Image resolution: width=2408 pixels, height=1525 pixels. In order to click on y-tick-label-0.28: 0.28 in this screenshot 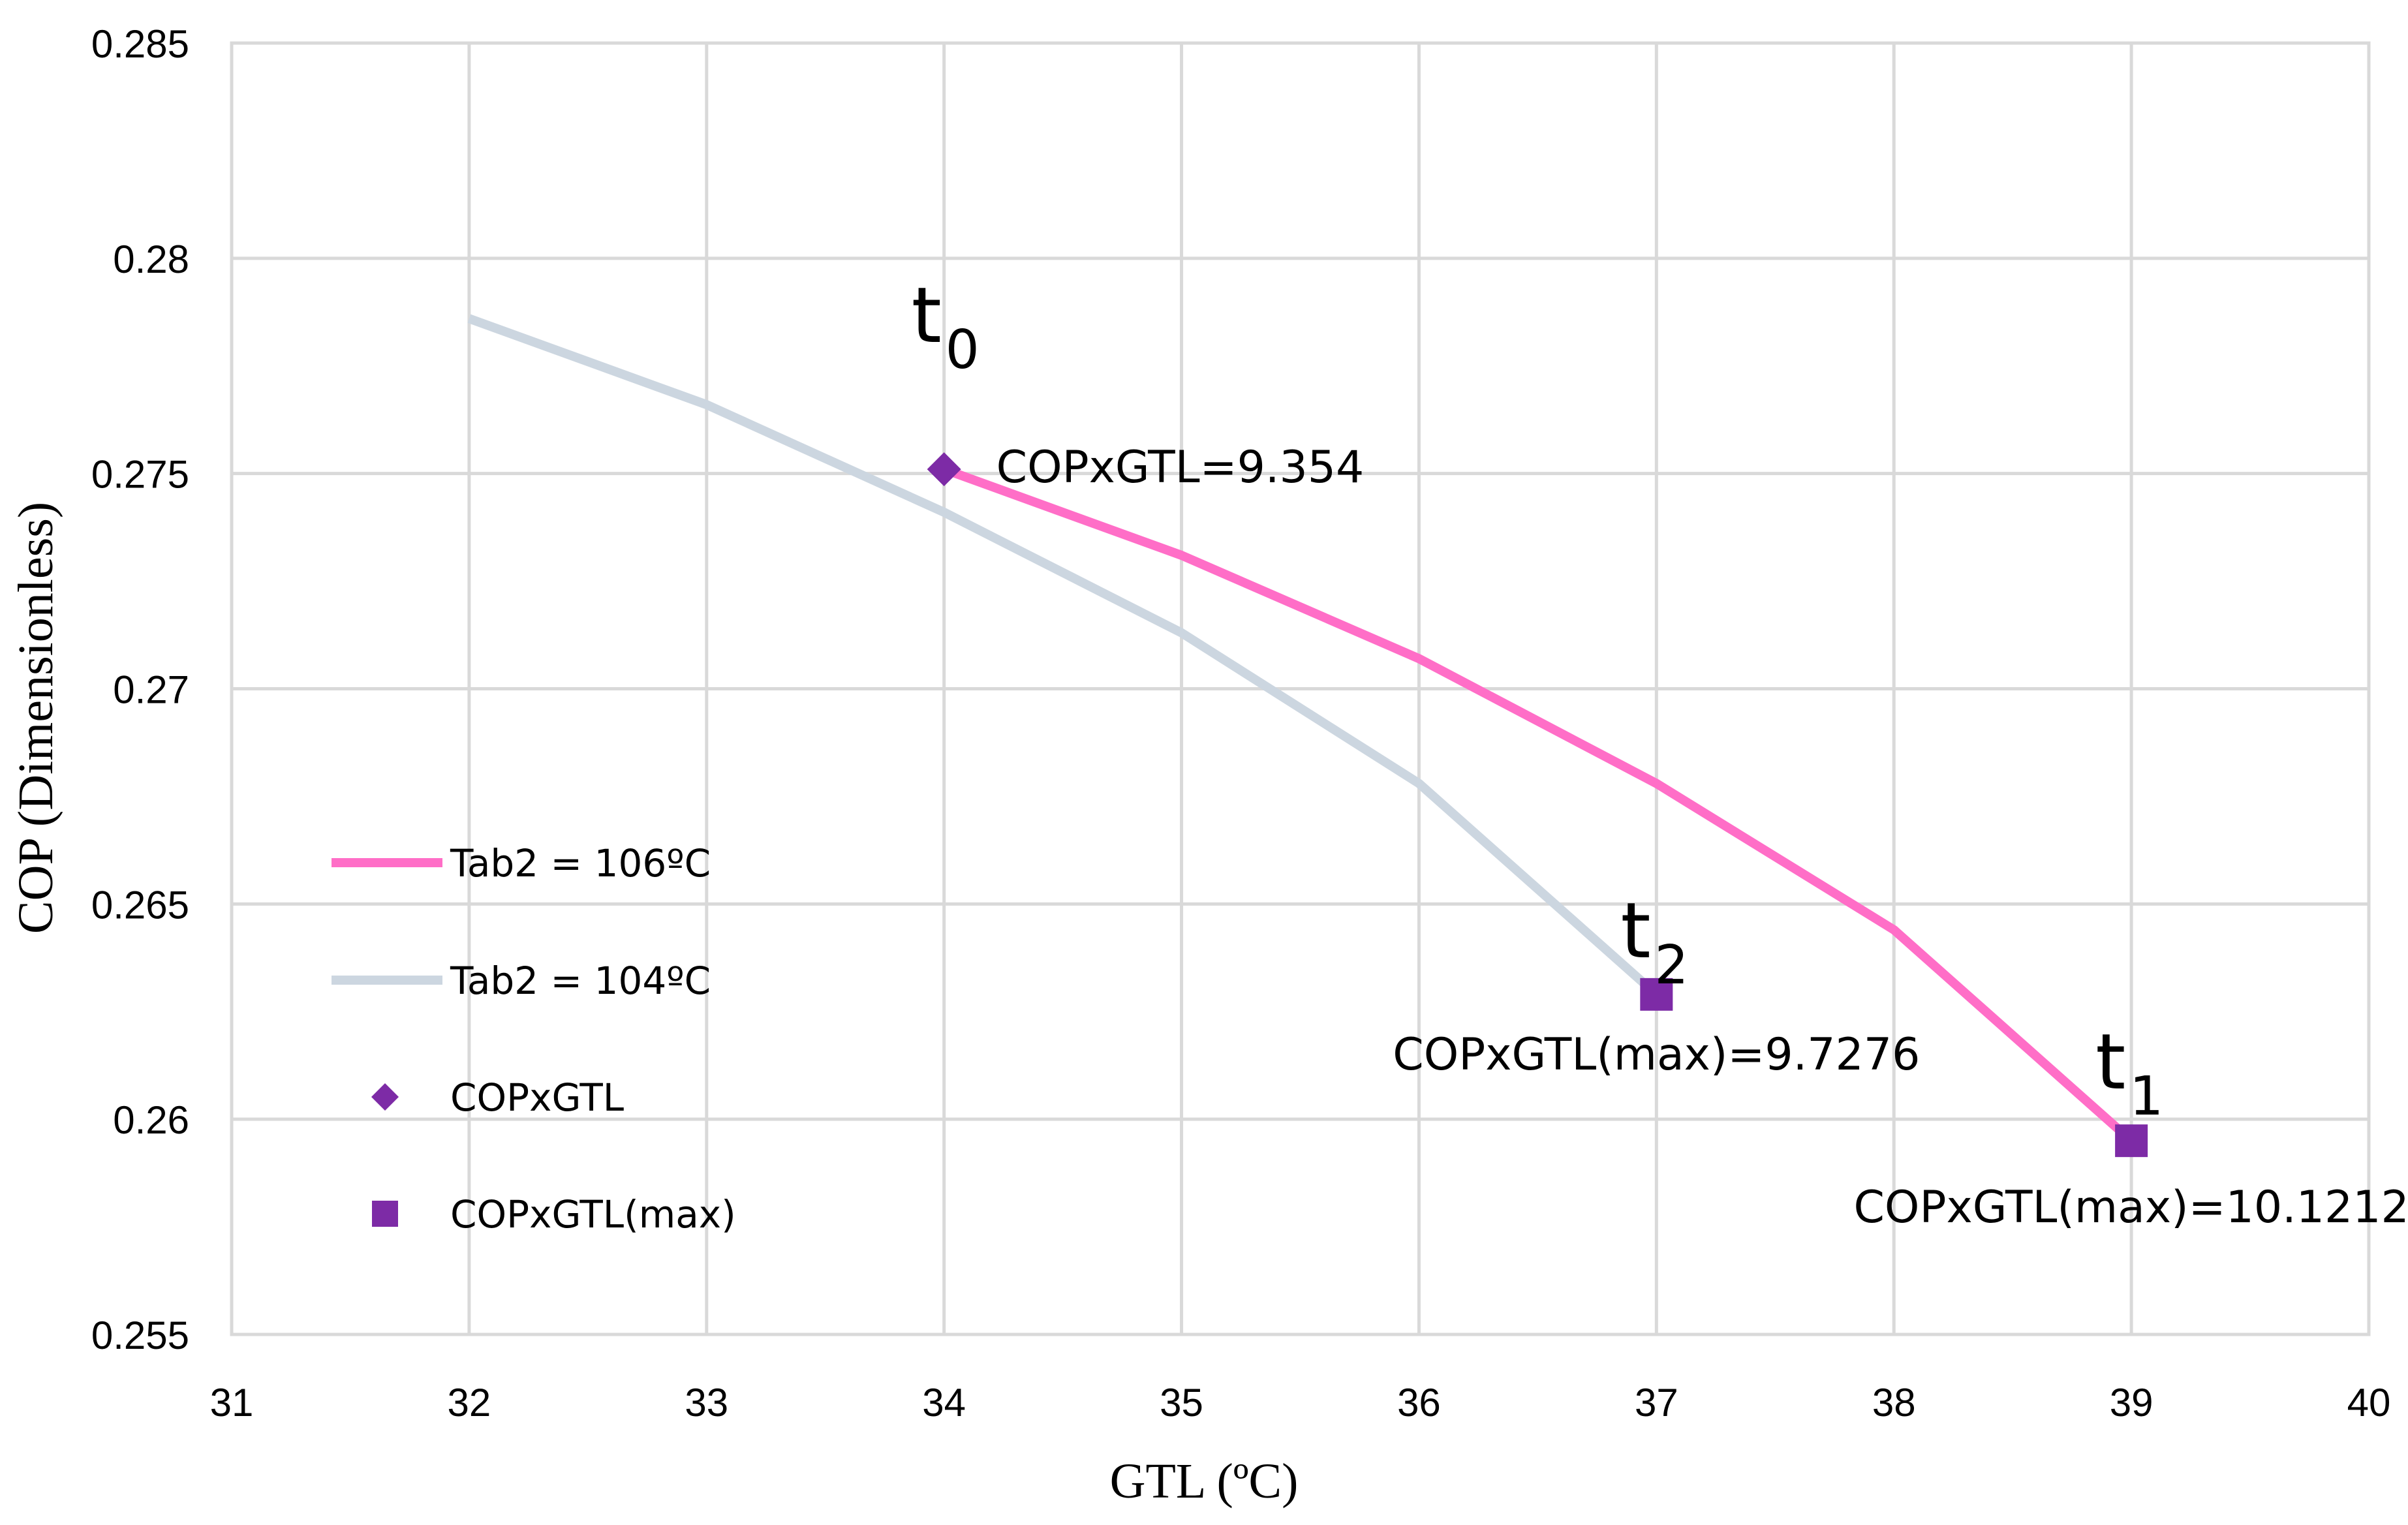, I will do `click(151, 259)`.